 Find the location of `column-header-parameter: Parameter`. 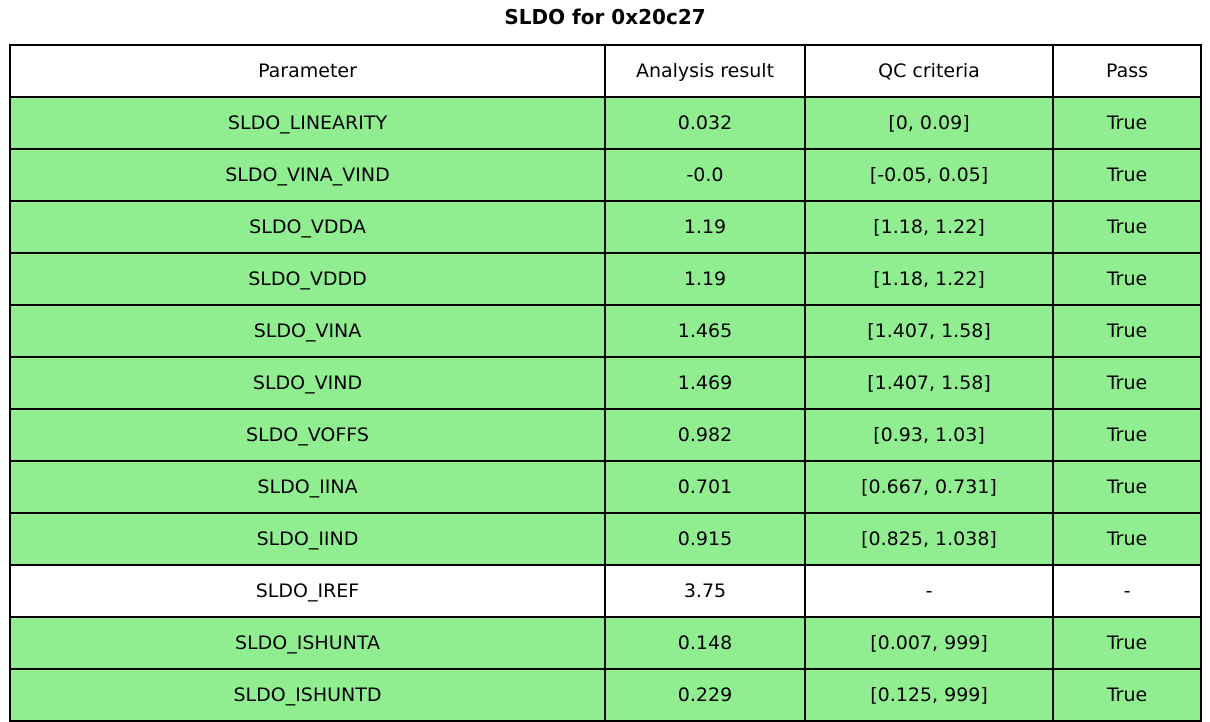

column-header-parameter: Parameter is located at coordinates (307, 71).